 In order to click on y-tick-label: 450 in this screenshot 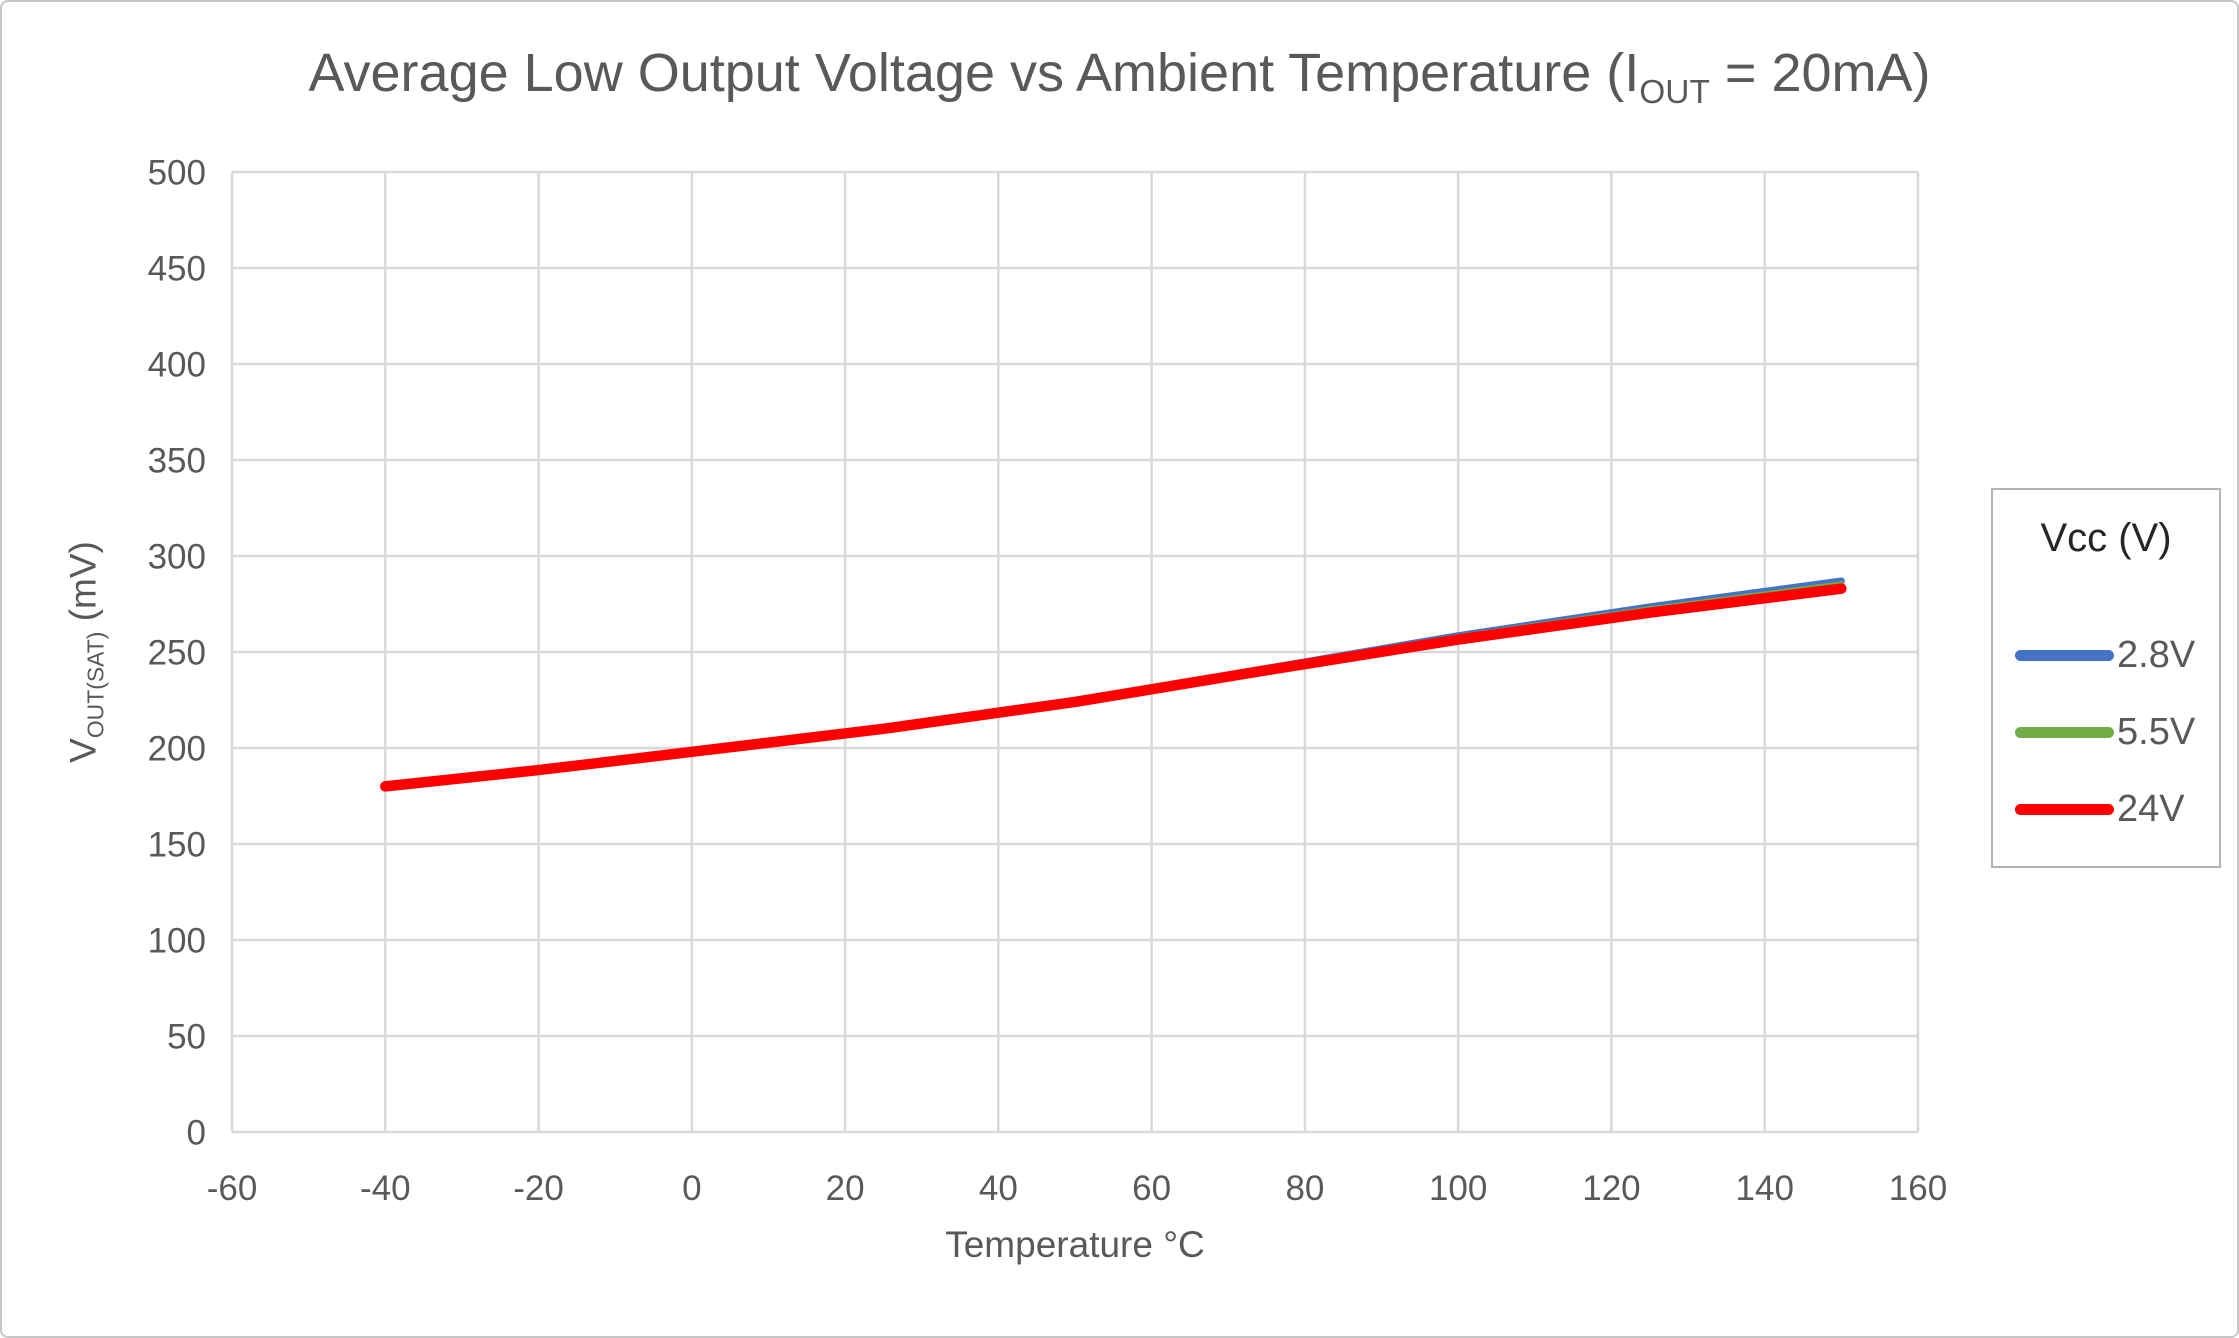, I will do `click(177, 269)`.